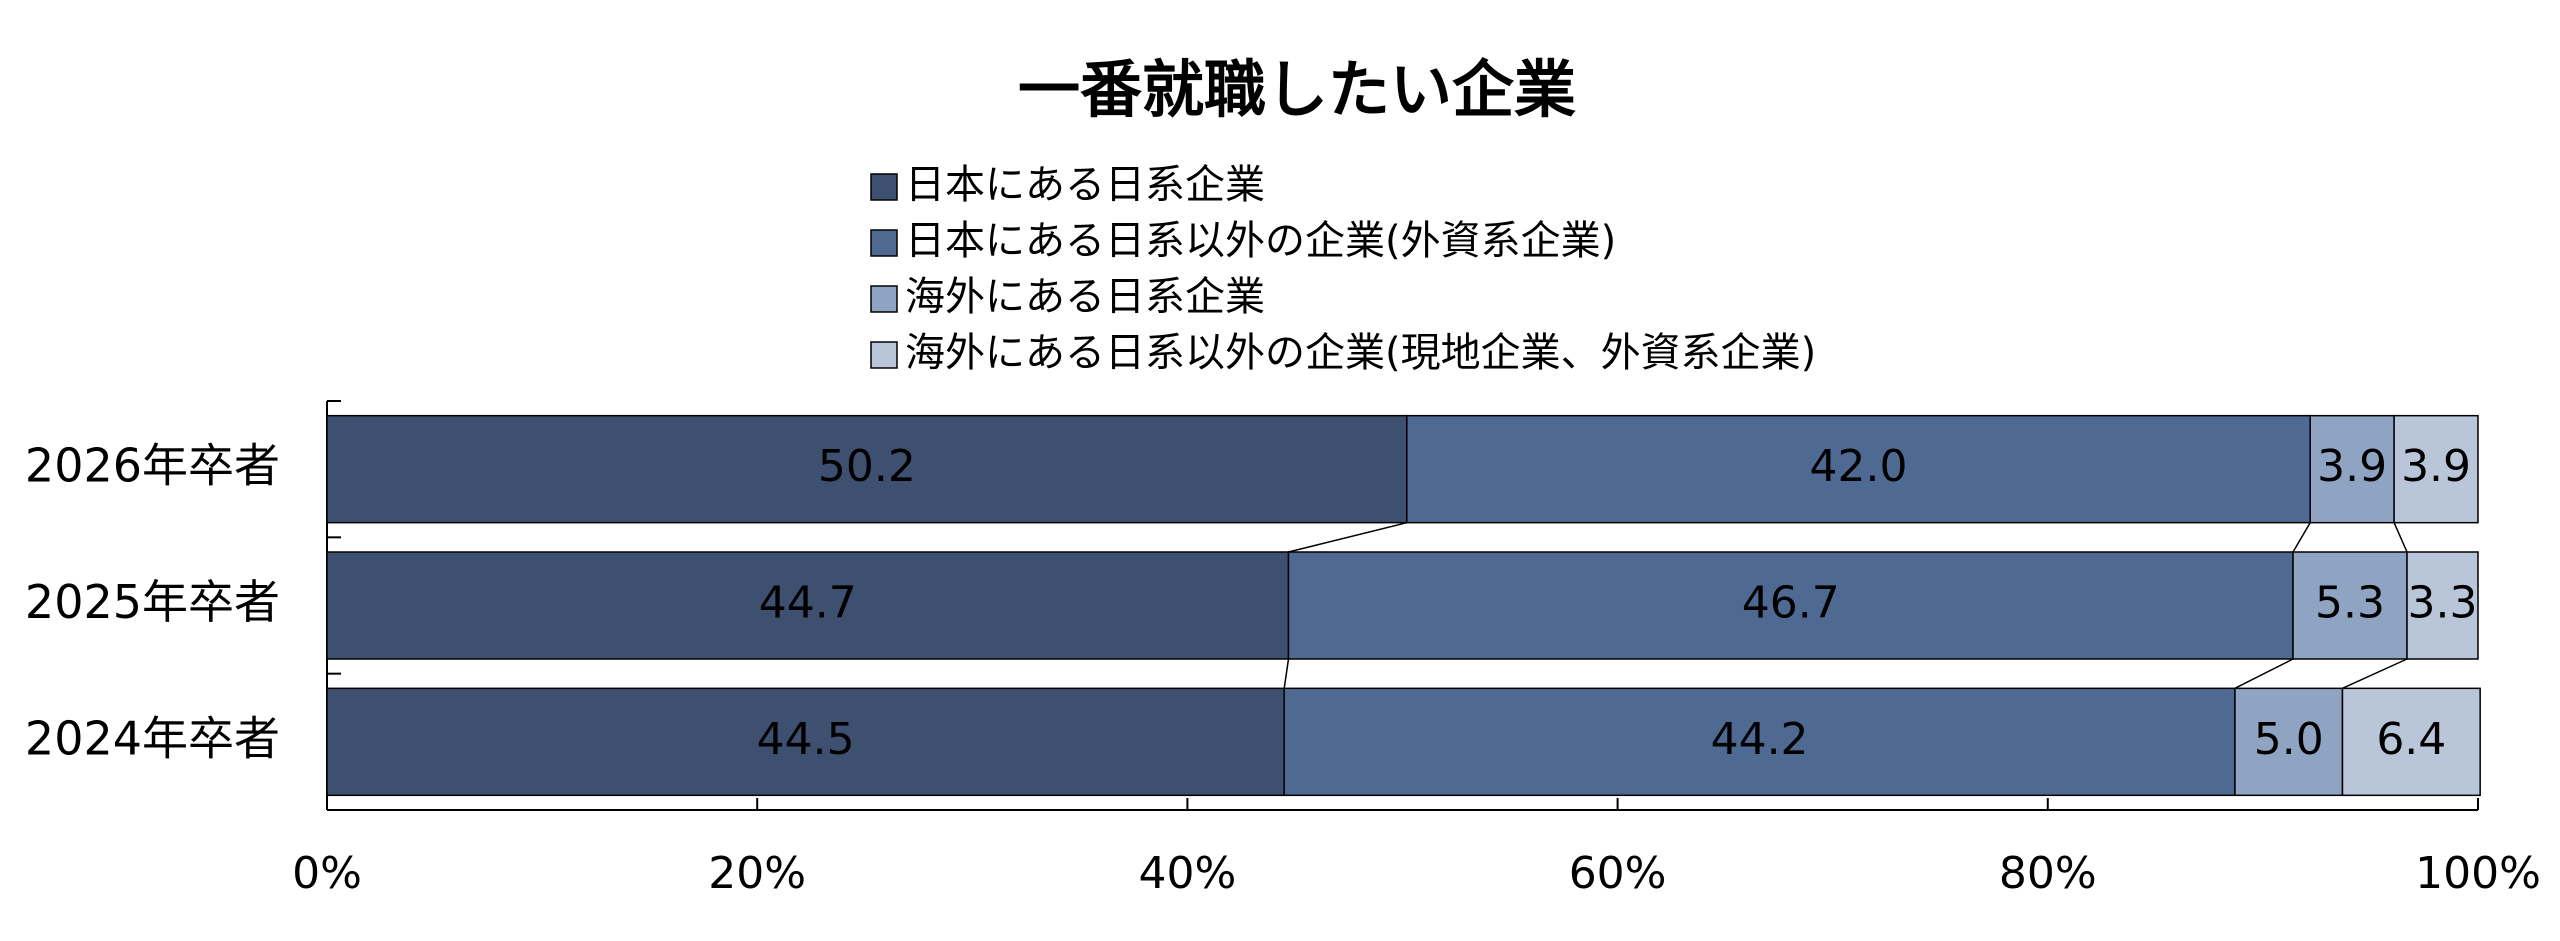 This screenshot has height=941, width=2560. I want to click on x-tick-label: 0%, so click(327, 873).